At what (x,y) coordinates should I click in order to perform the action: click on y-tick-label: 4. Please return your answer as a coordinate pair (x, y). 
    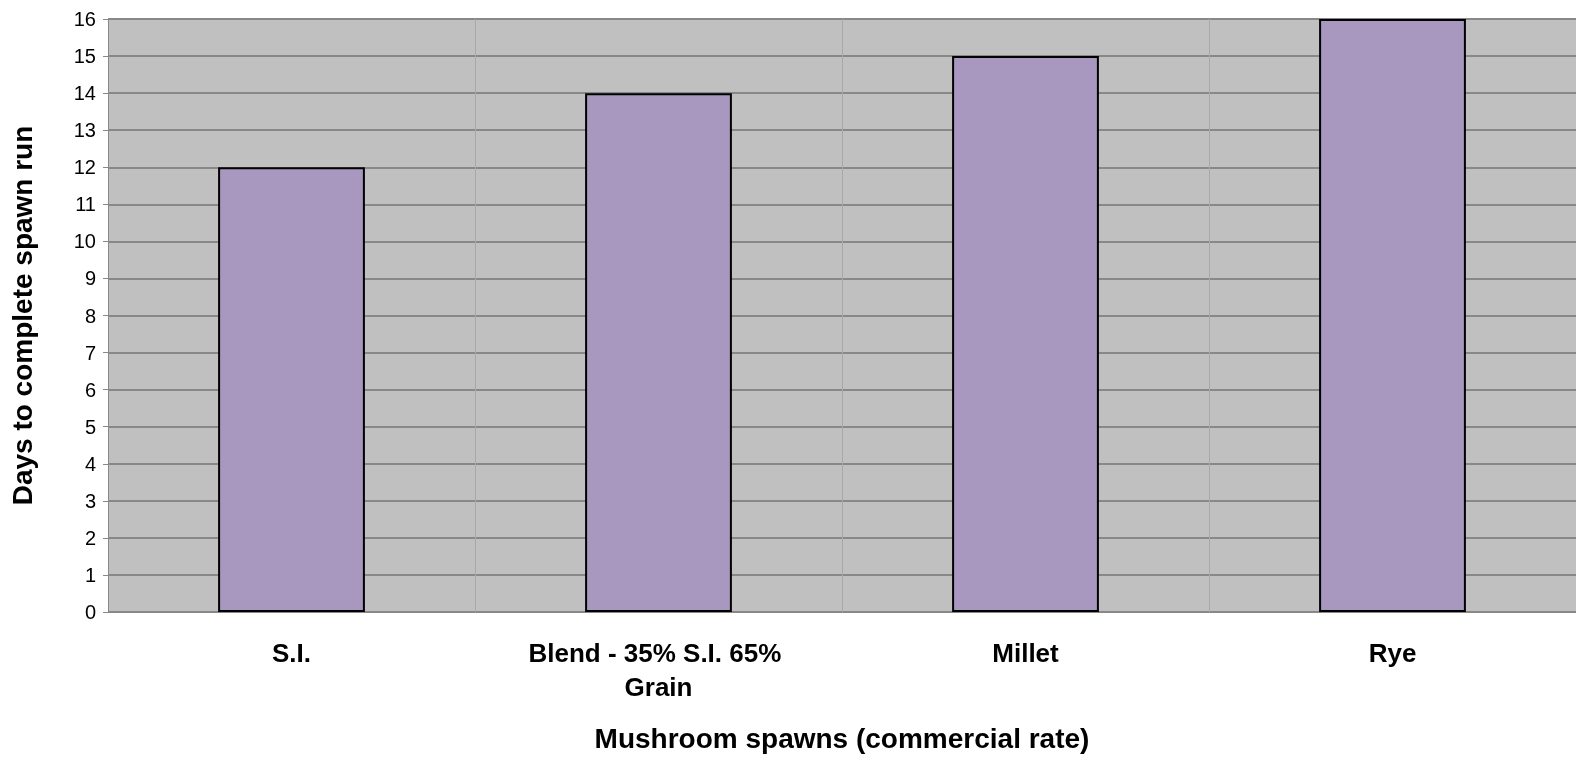
    Looking at the image, I should click on (90, 463).